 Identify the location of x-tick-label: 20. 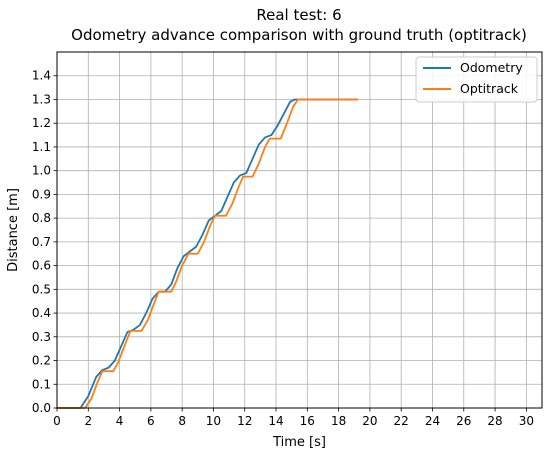
(369, 421).